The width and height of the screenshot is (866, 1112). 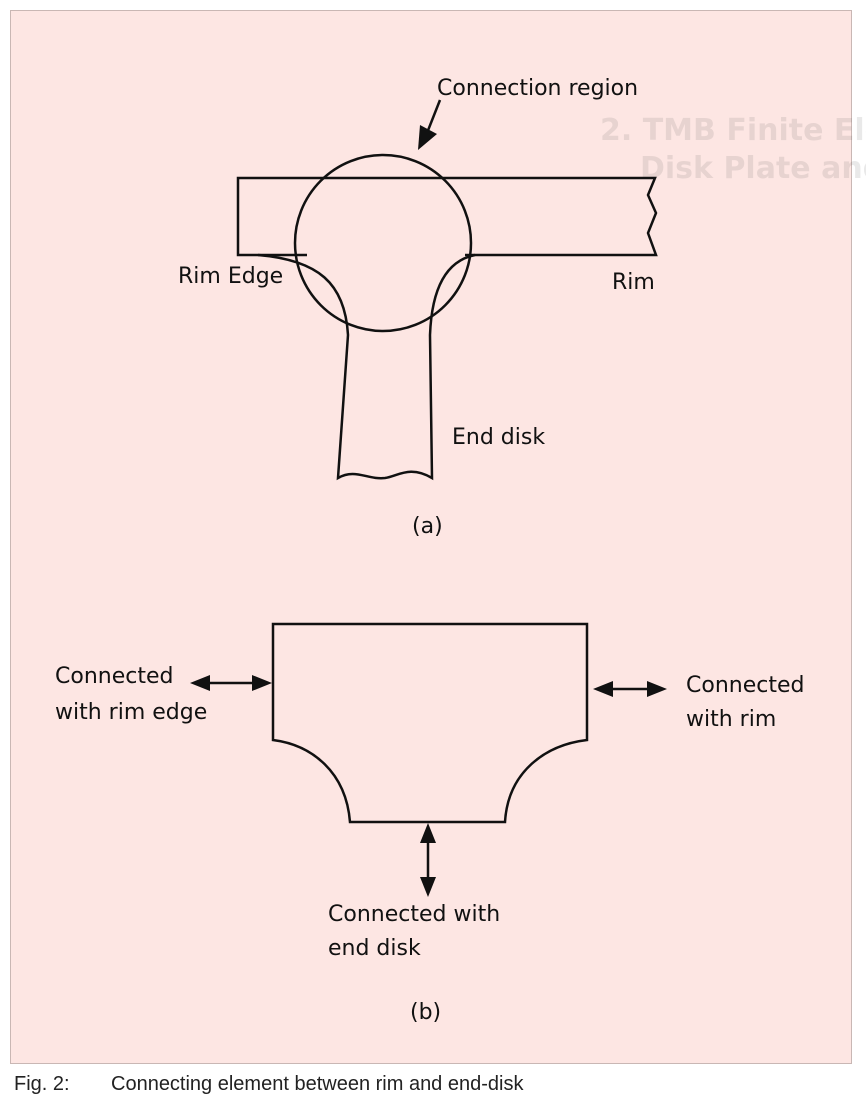 What do you see at coordinates (731, 719) in the screenshot?
I see `label-right-line2: with rim` at bounding box center [731, 719].